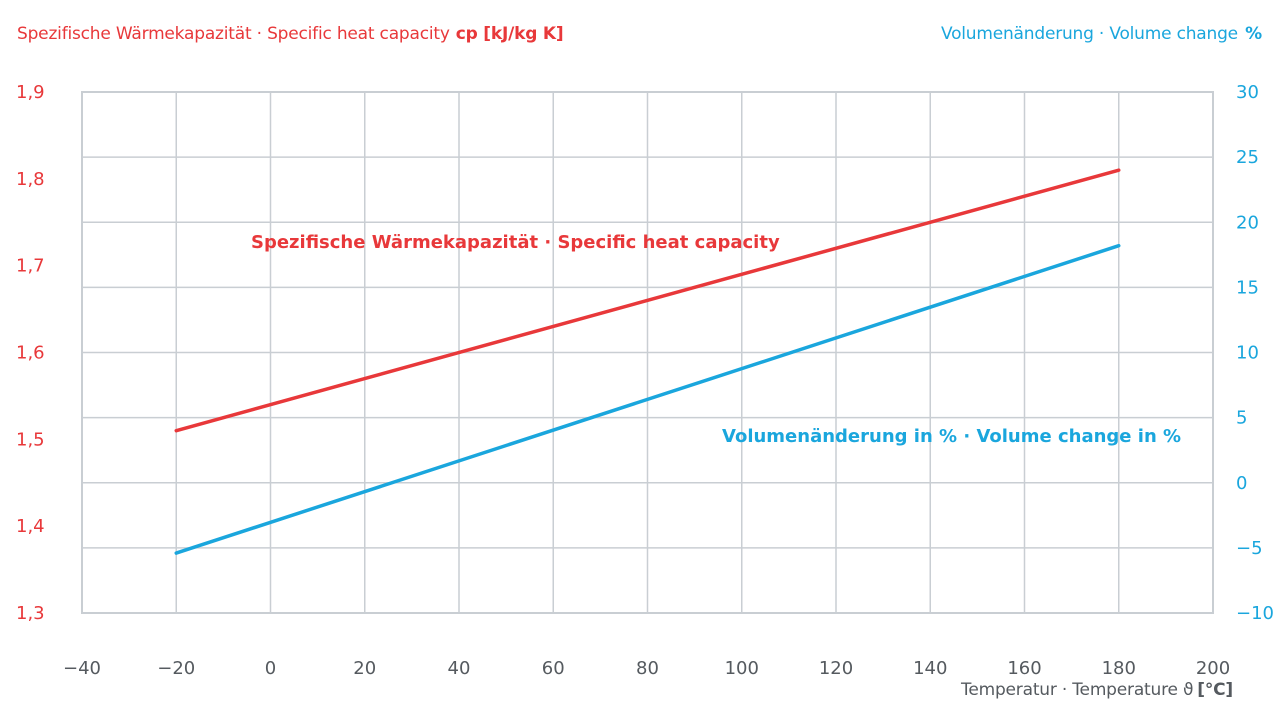  I want to click on x-tick-label: 60, so click(553, 668).